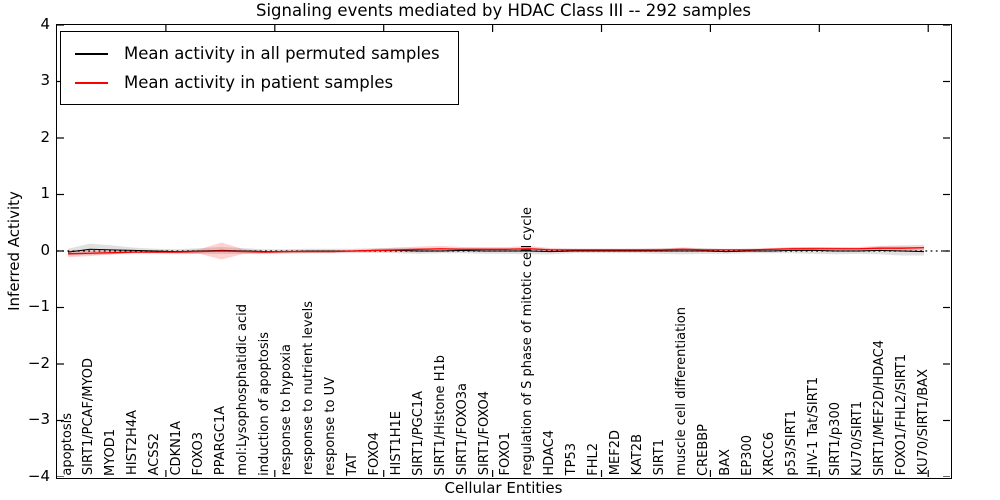 The width and height of the screenshot is (1000, 500). Describe the element at coordinates (155, 454) in the screenshot. I see `x-category-label: ACSS2` at that location.